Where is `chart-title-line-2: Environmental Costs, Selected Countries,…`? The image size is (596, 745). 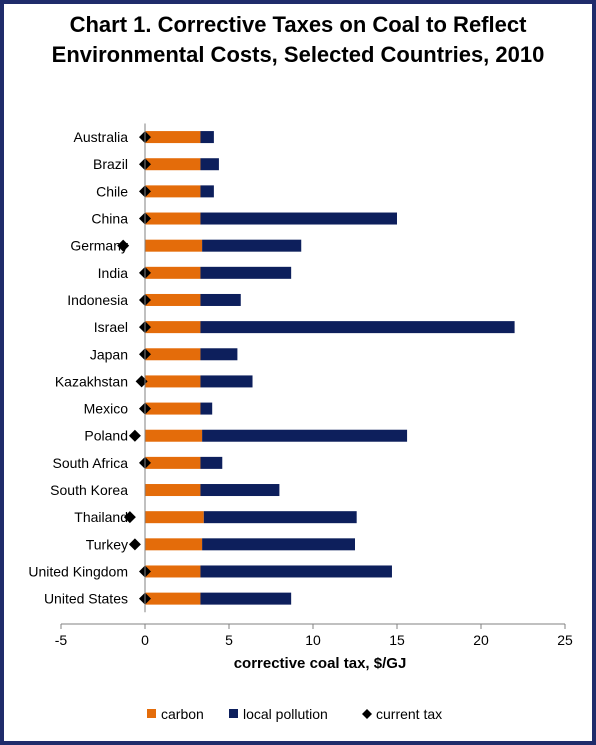 chart-title-line-2: Environmental Costs, Selected Countries,… is located at coordinates (298, 54).